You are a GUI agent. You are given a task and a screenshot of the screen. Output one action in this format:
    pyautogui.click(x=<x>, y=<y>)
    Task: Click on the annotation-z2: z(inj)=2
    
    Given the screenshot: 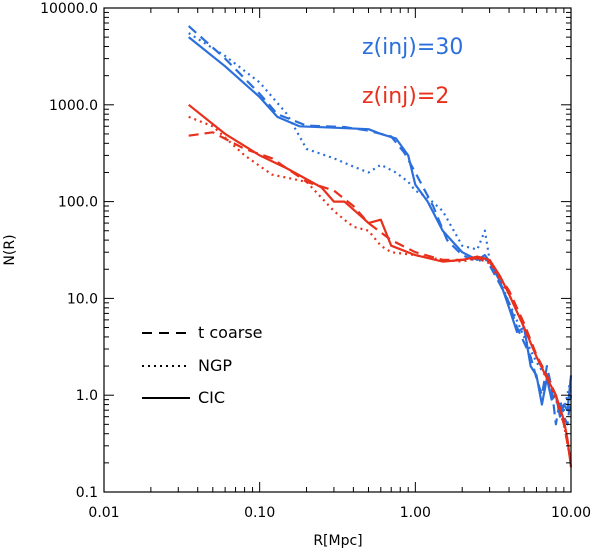 What is the action you would take?
    pyautogui.click(x=405, y=96)
    